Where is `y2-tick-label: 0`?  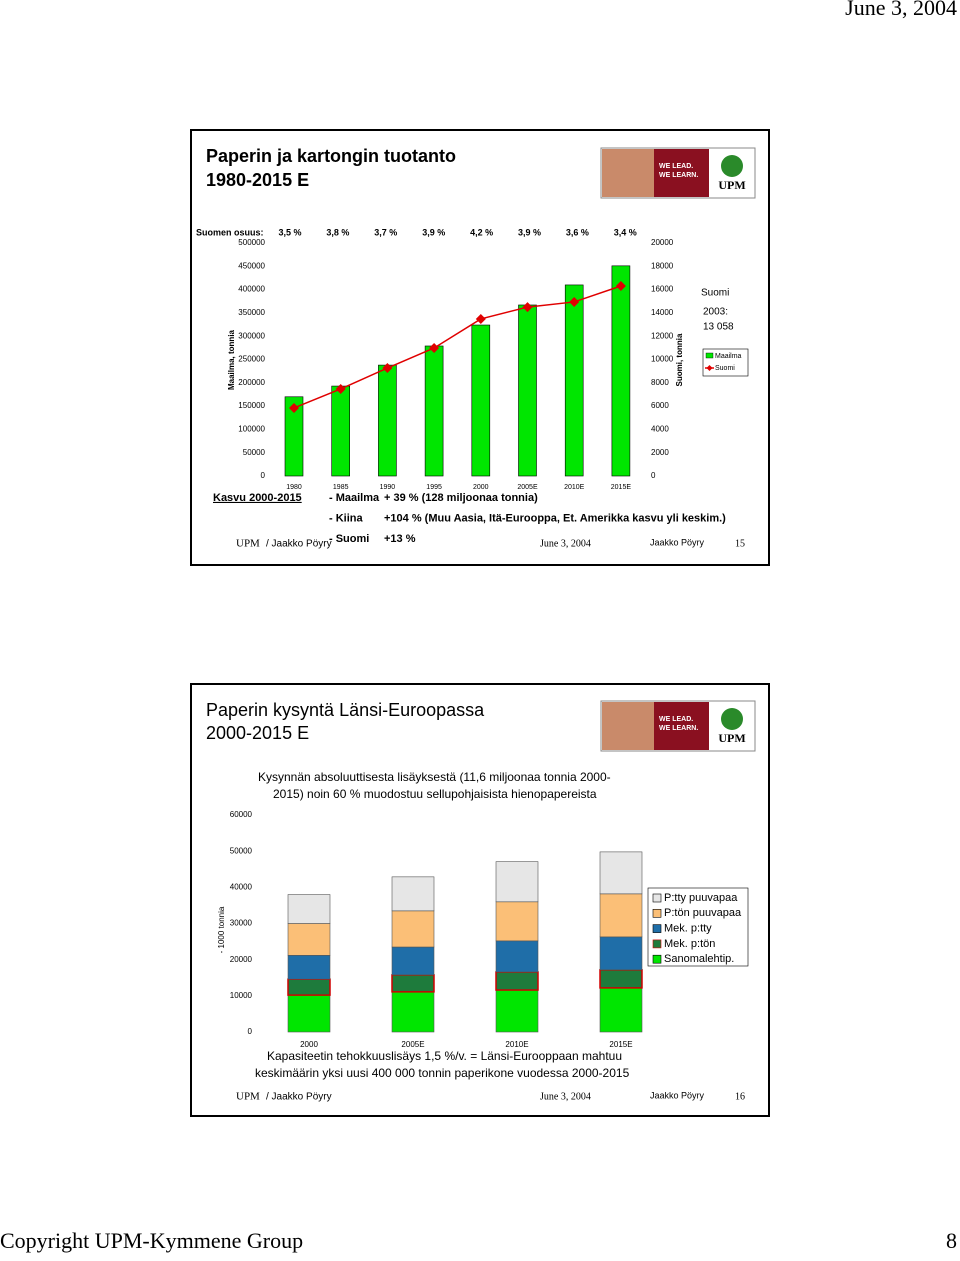
y2-tick-label: 0 is located at coordinates (653, 475).